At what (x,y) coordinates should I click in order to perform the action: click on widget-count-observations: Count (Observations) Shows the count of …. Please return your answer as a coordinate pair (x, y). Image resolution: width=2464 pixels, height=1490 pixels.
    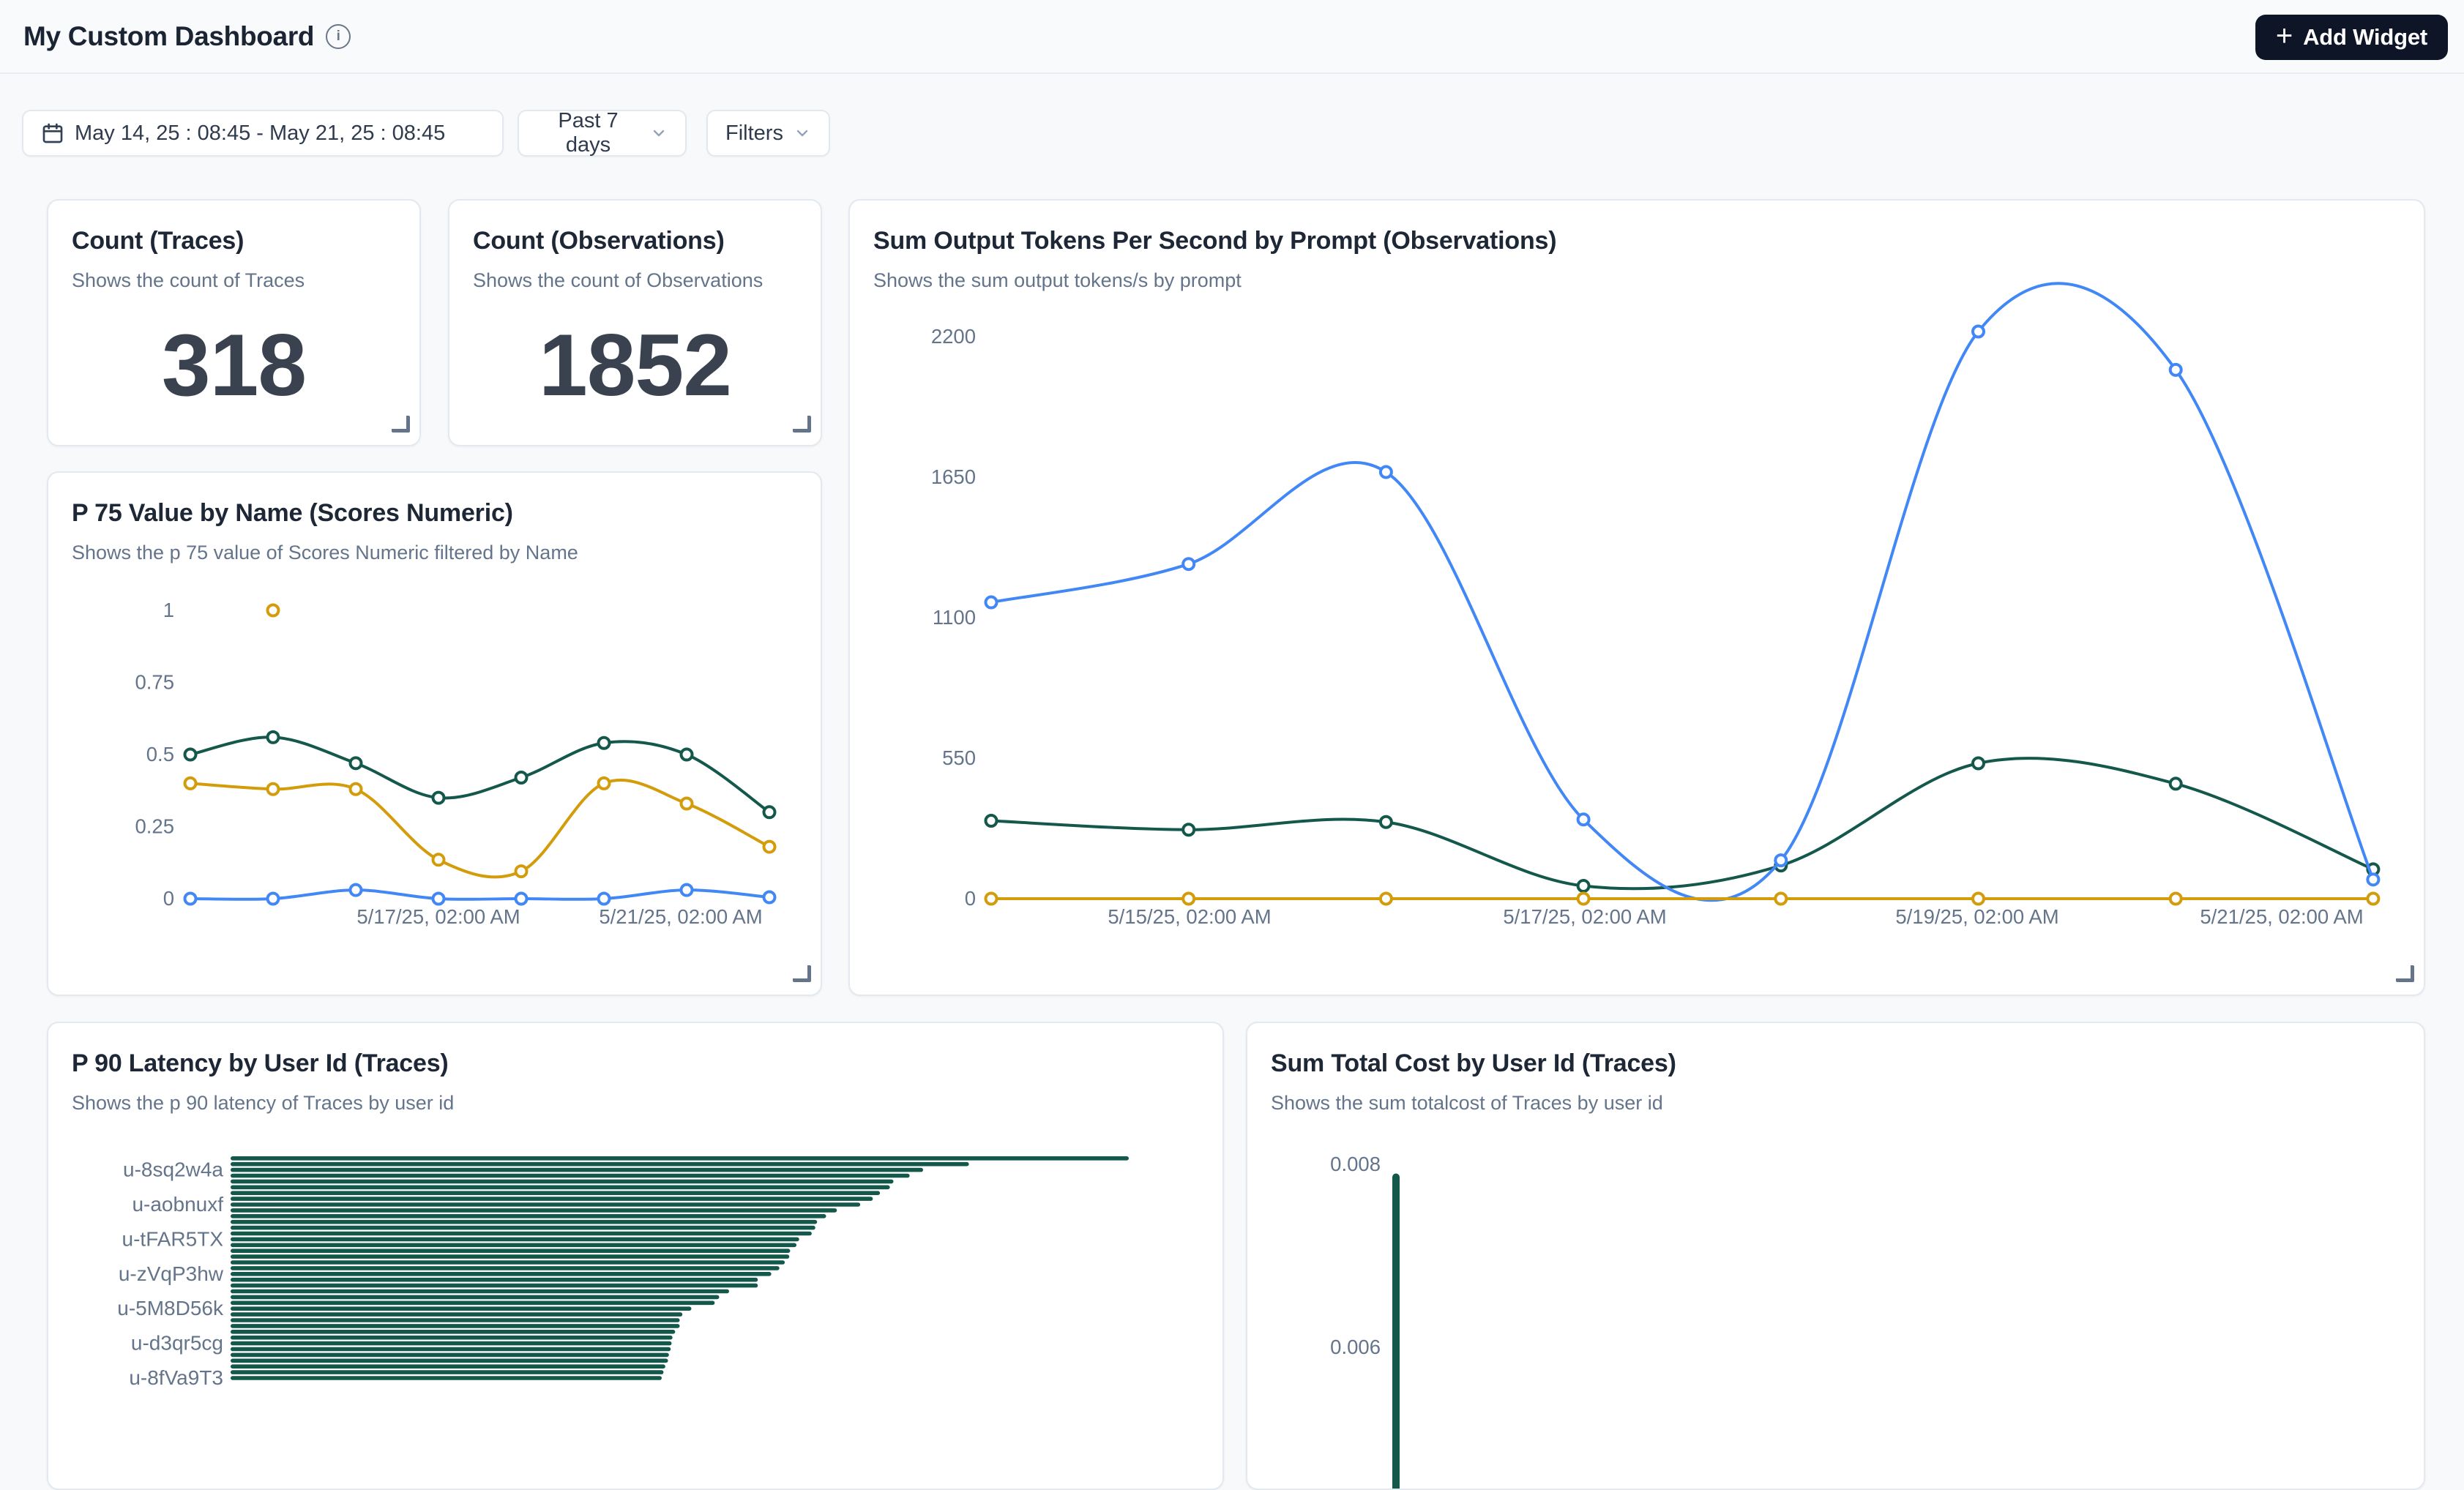
    Looking at the image, I should click on (635, 323).